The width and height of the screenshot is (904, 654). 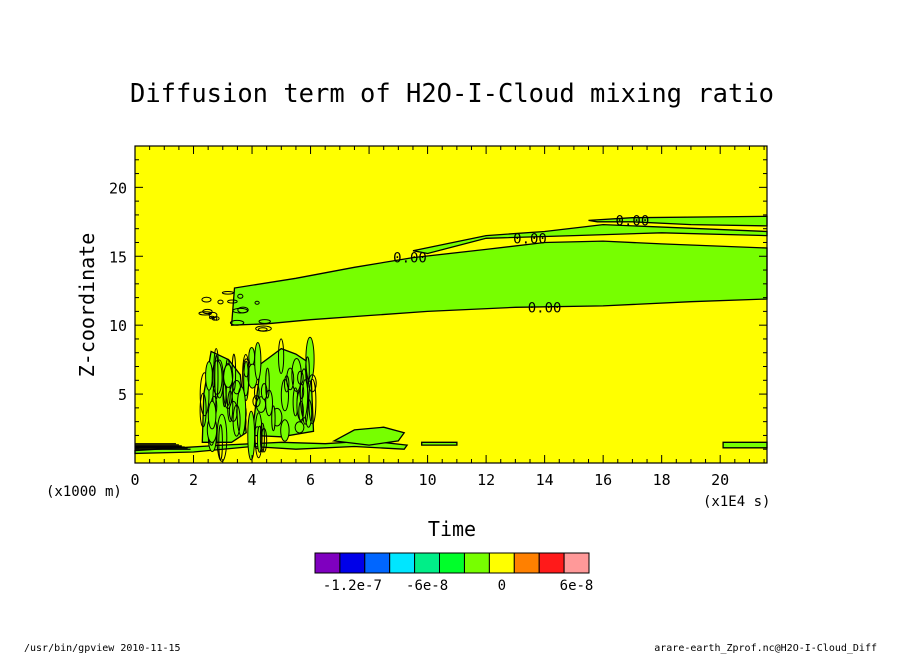 I want to click on footer-right: arare-earth_Zprof.nc@H2O-I-Cloud_Diff, so click(x=765, y=648).